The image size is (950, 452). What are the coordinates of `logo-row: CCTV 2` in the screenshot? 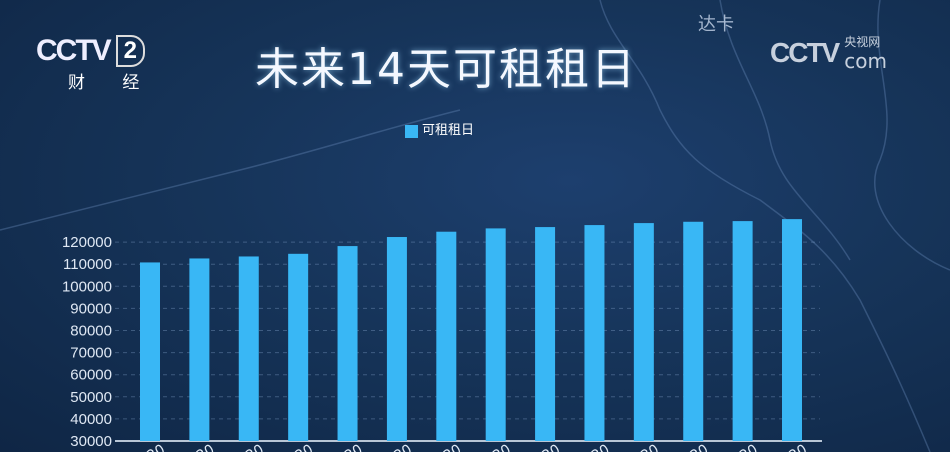 It's located at (91, 51).